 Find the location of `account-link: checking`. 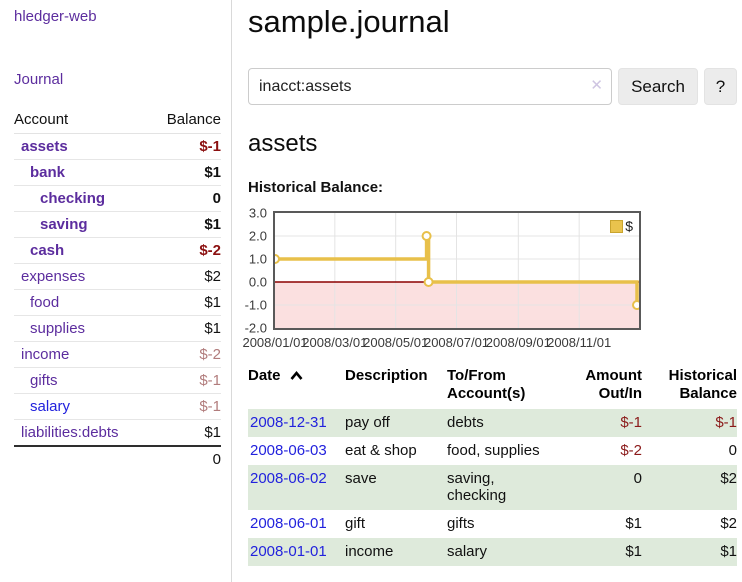

account-link: checking is located at coordinates (73, 198).